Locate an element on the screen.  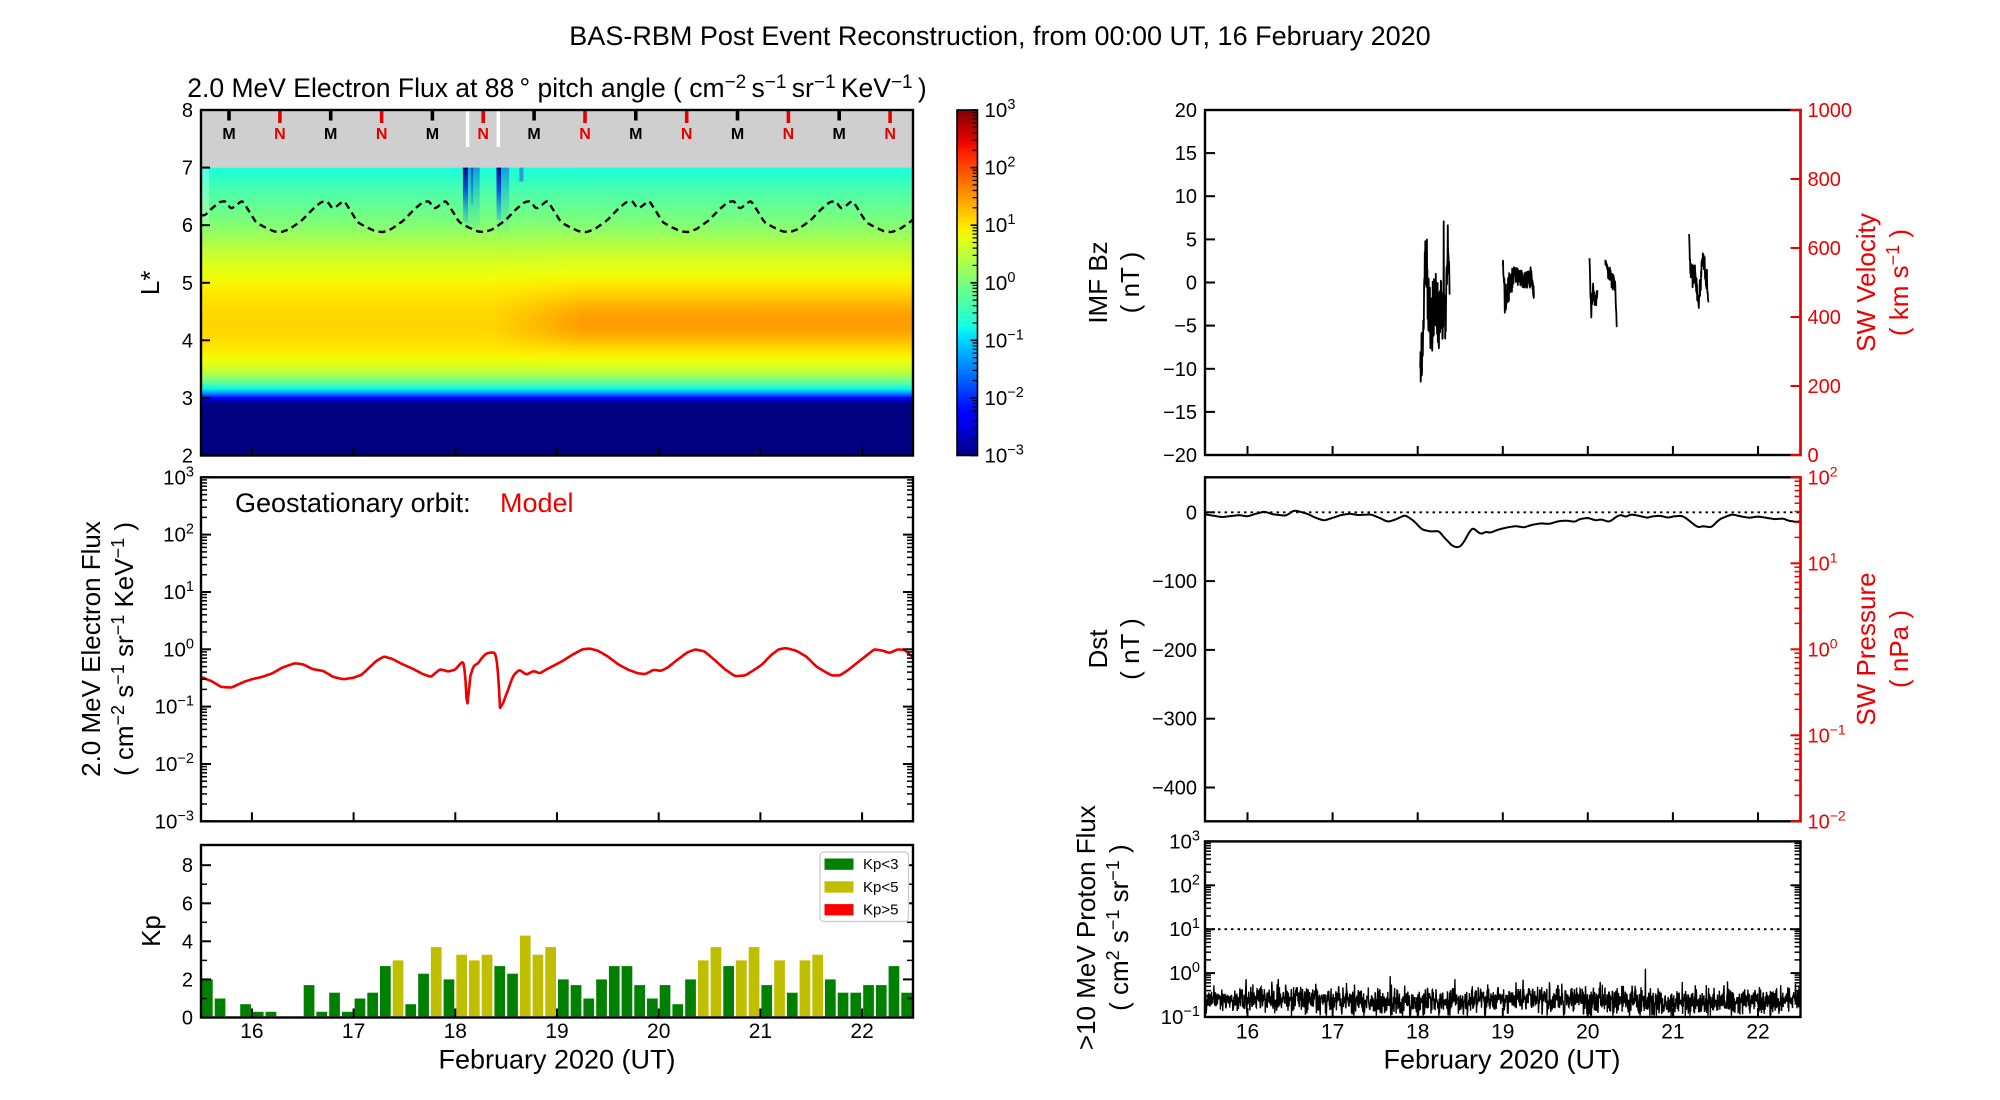
svg-text: Model is located at coordinates (537, 503).